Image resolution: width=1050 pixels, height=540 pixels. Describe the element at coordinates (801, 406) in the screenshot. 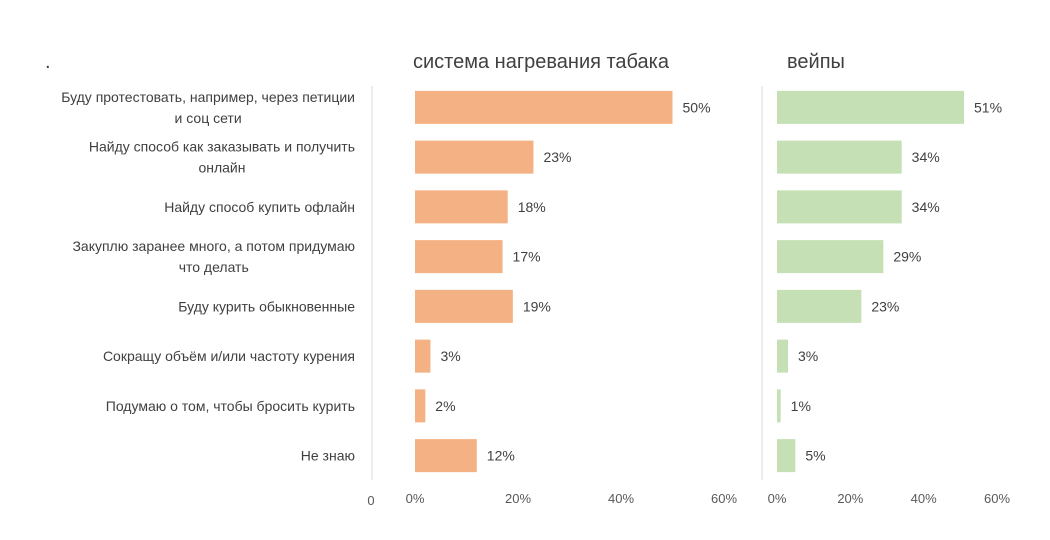

I see `data-label: 1%` at that location.